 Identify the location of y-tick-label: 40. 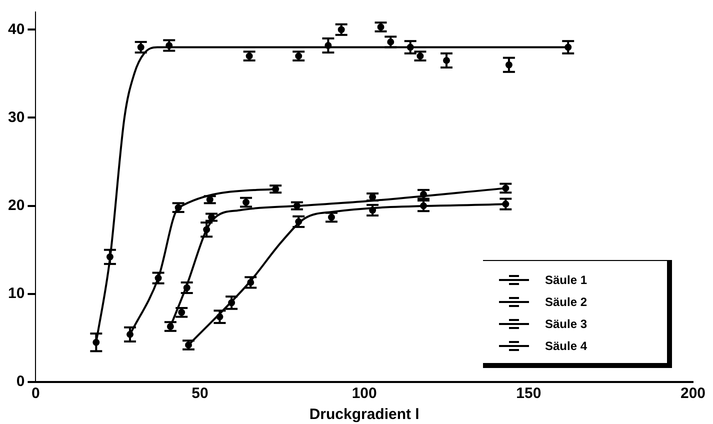
(16, 29).